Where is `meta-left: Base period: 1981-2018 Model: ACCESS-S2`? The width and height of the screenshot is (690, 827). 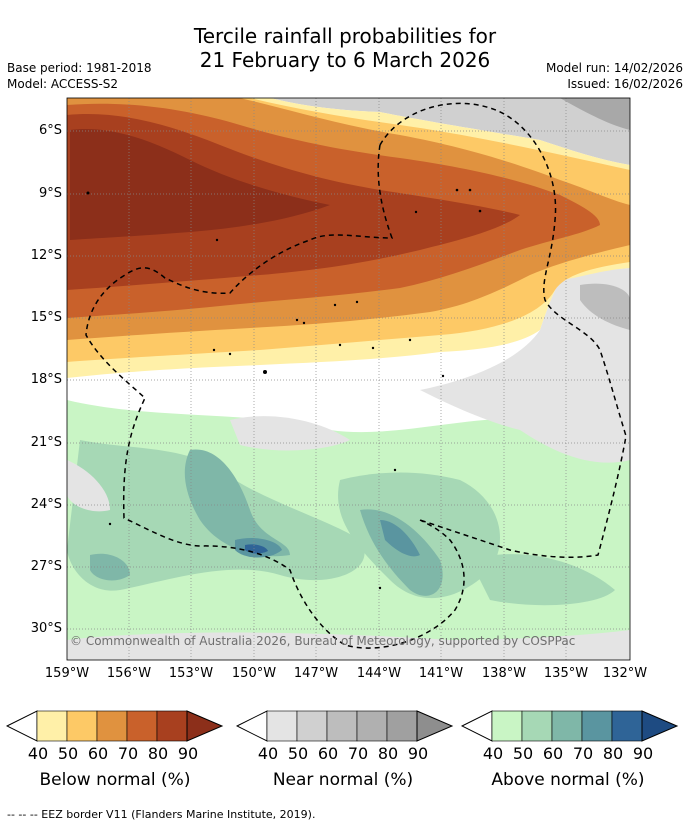
meta-left: Base period: 1981-2018 Model: ACCESS-S2 is located at coordinates (79, 76).